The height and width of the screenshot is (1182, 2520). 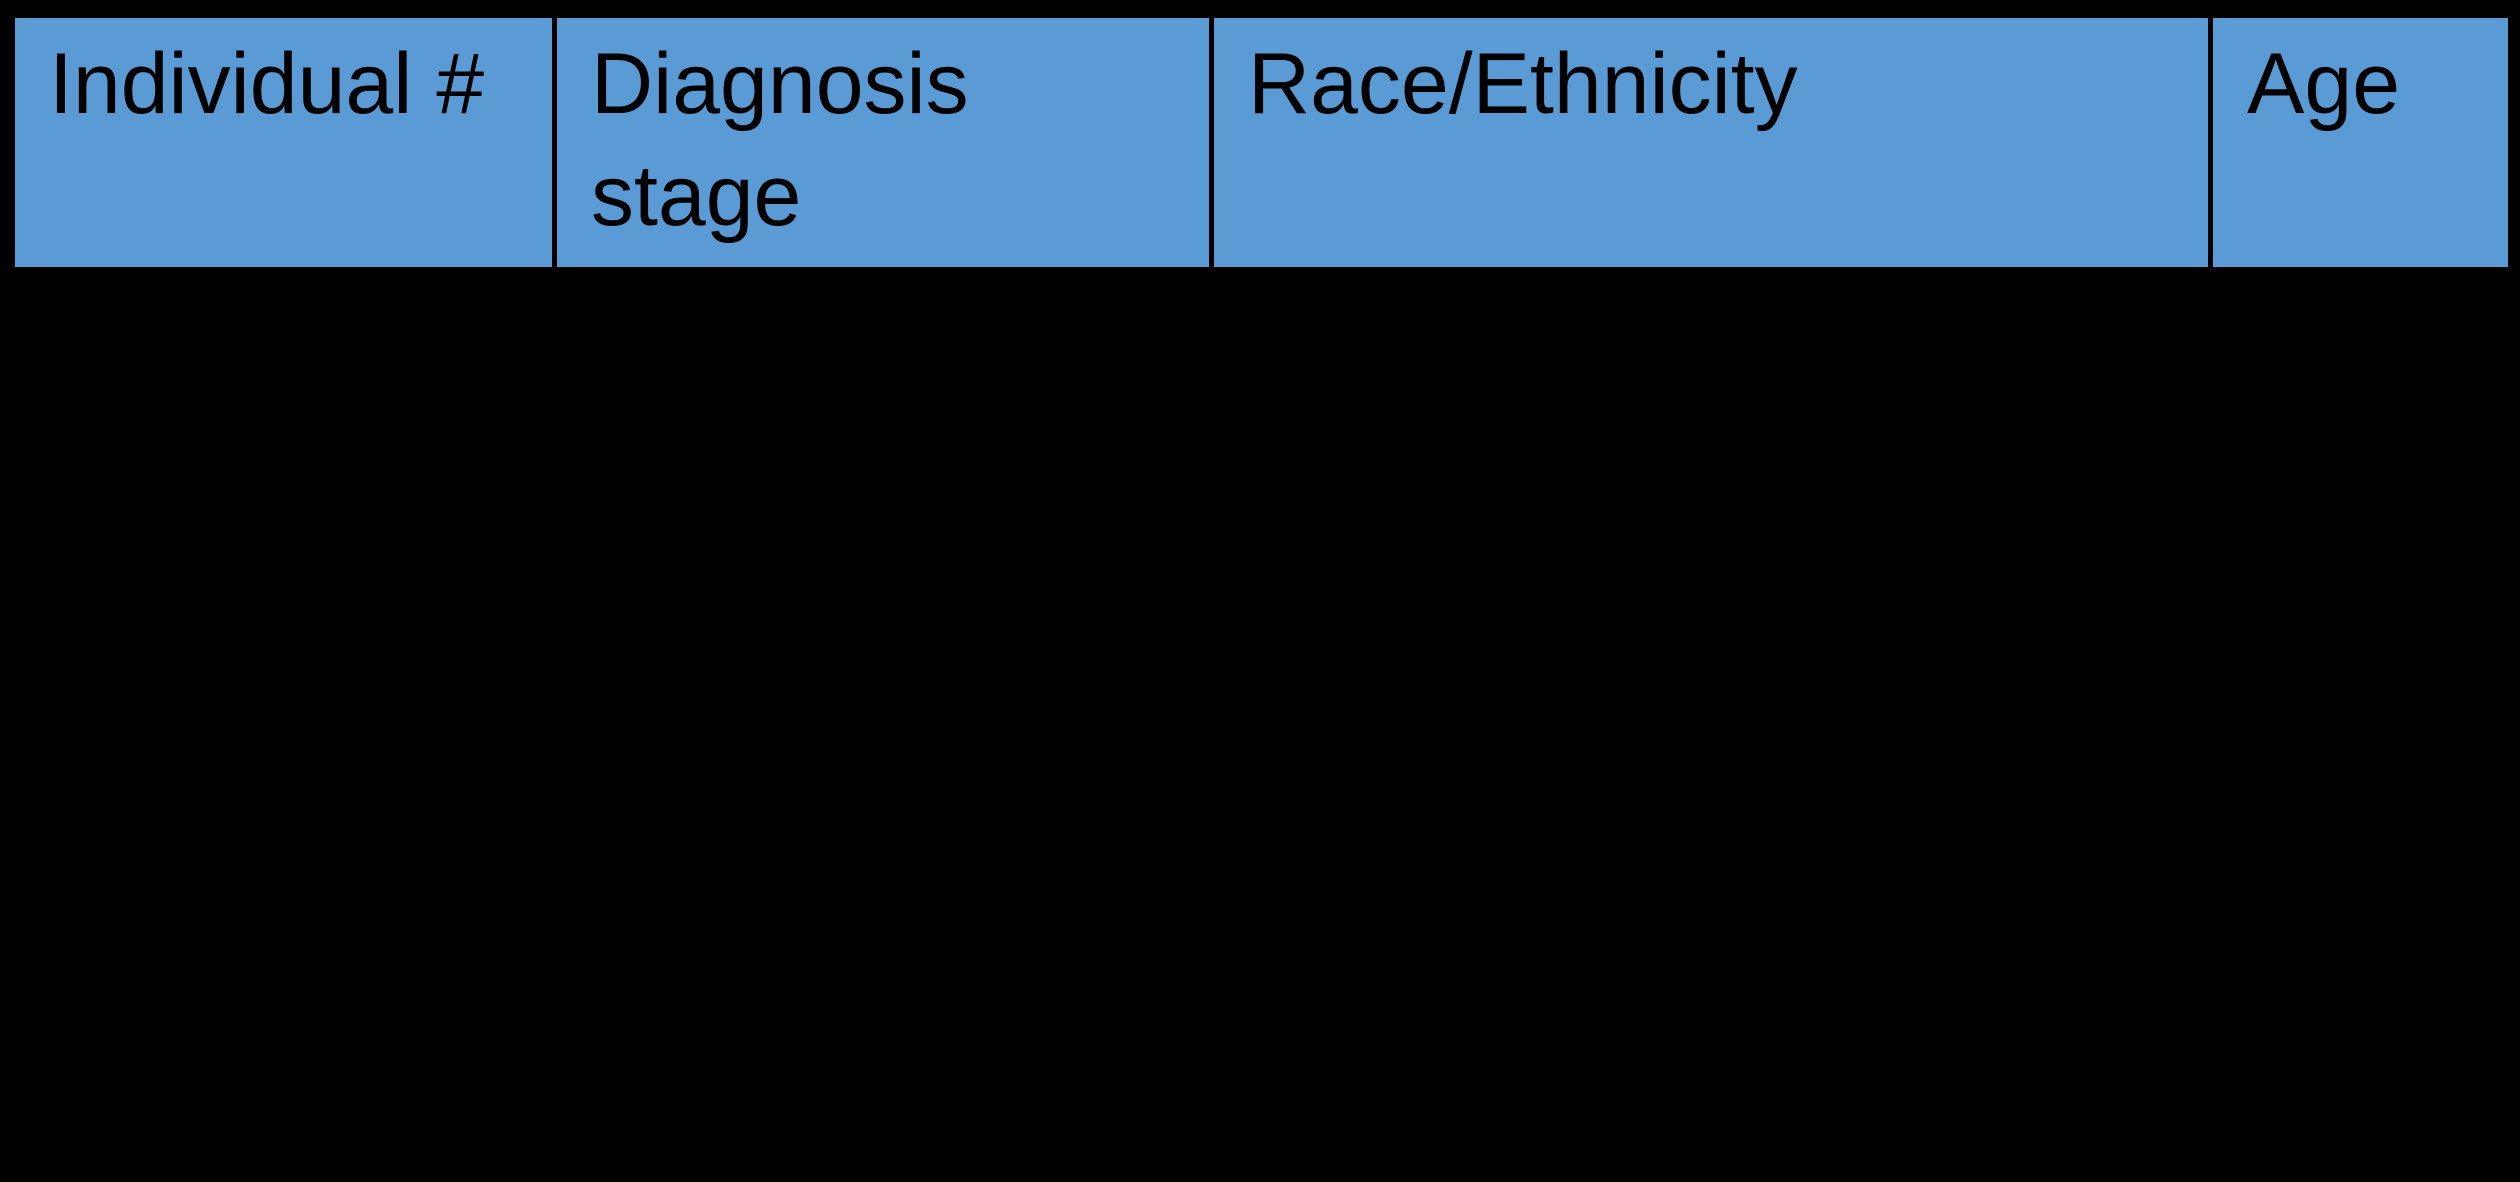 I want to click on column-header-age: Age, so click(x=2360, y=142).